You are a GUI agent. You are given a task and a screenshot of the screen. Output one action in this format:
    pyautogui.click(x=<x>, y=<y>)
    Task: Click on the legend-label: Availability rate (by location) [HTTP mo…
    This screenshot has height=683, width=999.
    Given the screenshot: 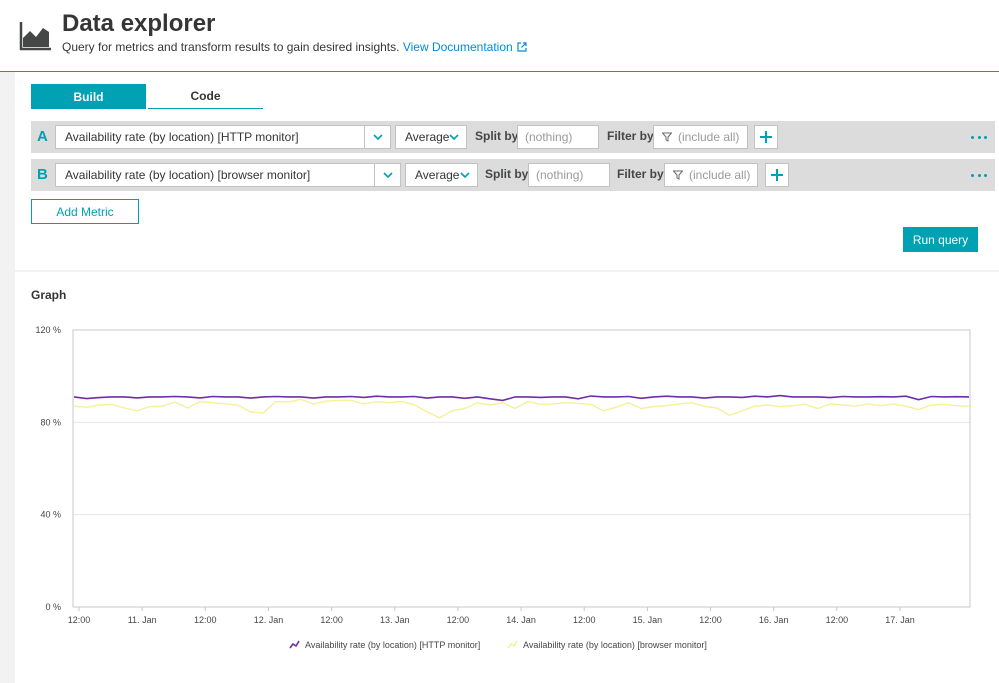 What is the action you would take?
    pyautogui.click(x=392, y=645)
    